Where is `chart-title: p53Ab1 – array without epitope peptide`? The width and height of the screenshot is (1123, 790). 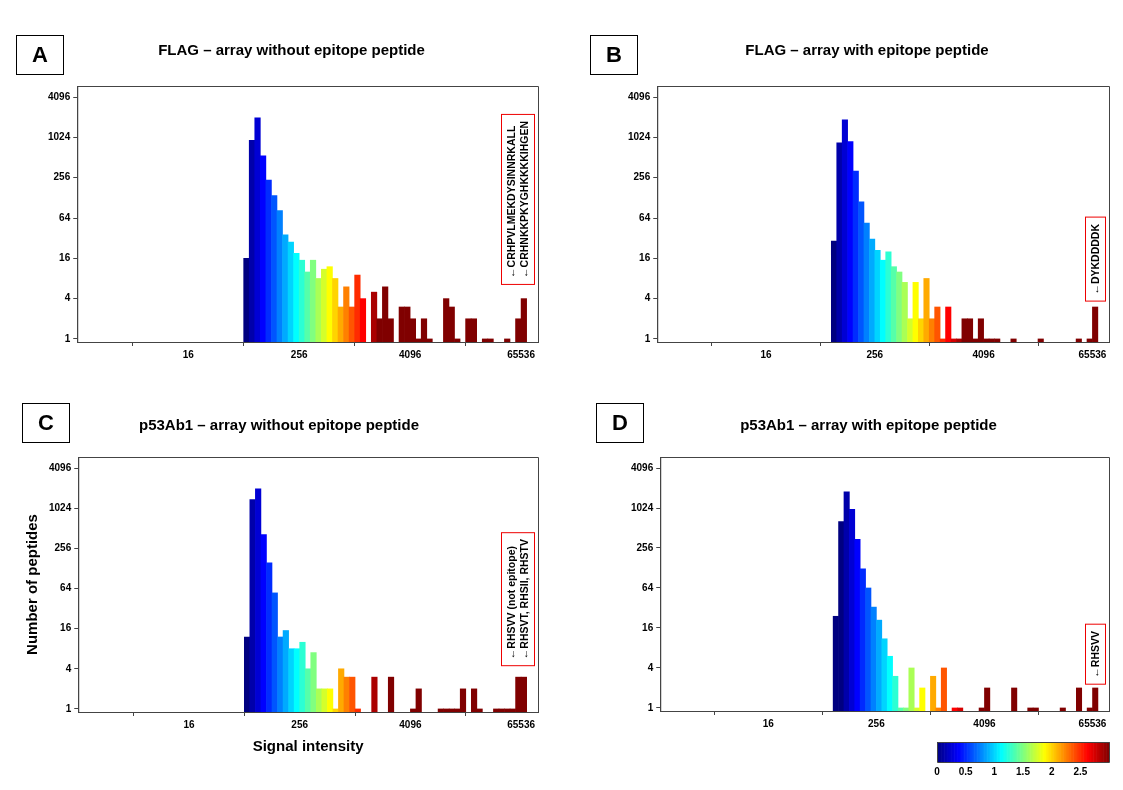 chart-title: p53Ab1 – array without epitope peptide is located at coordinates (279, 425).